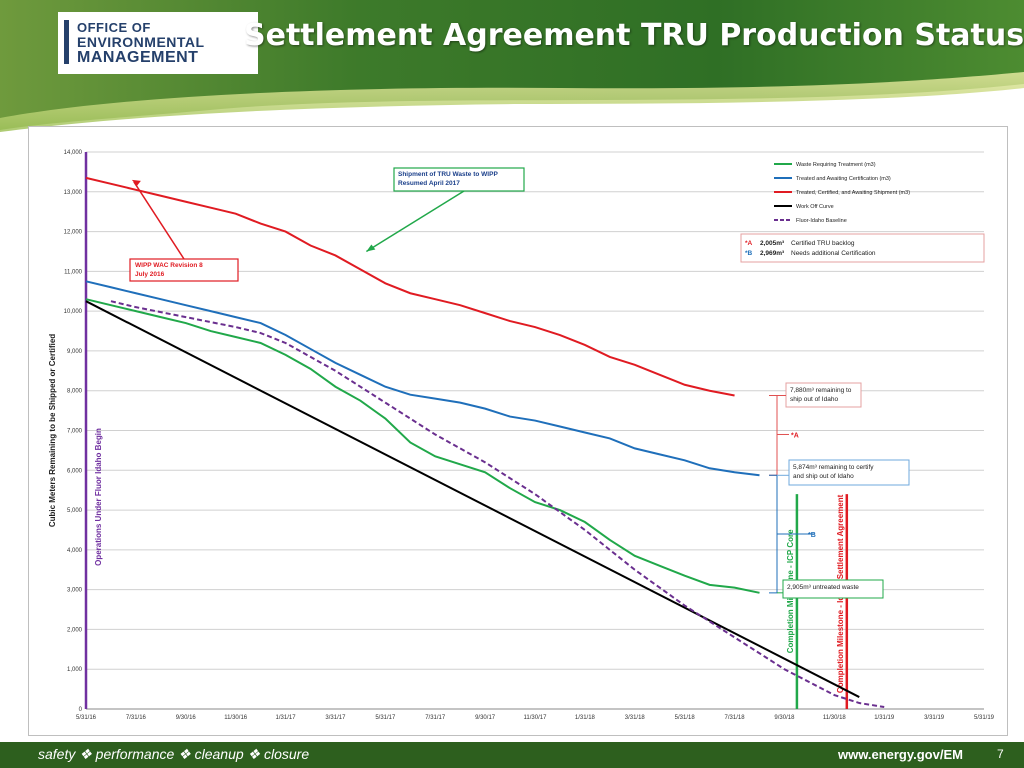 Image resolution: width=1024 pixels, height=768 pixels. I want to click on logo-bar-icon, so click(66, 42).